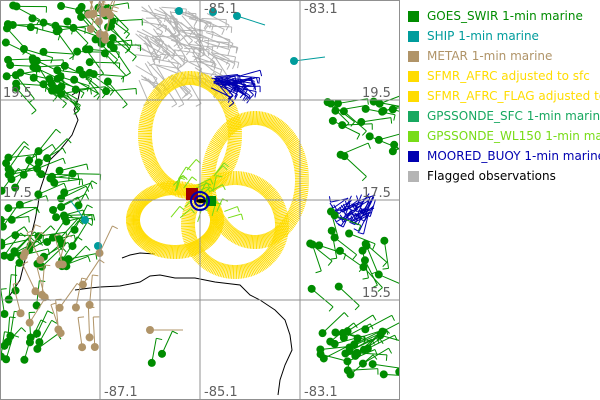  Describe the element at coordinates (504, 96) in the screenshot. I see `legend-item-sfmr-afrc-flag: SFMR_AFRC_FLAG adjusted to sfc` at that location.